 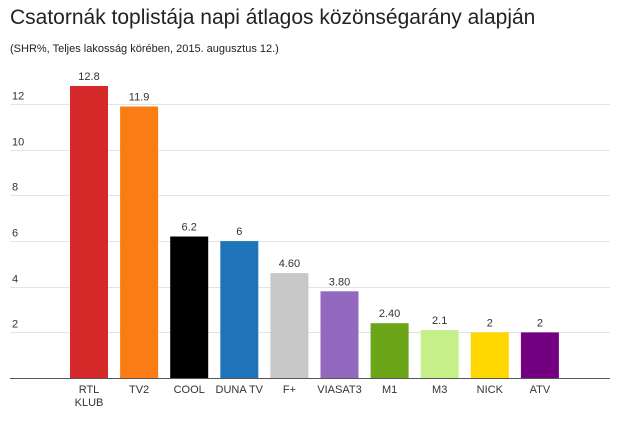 I want to click on x-tick-label: M1, so click(x=389, y=390).